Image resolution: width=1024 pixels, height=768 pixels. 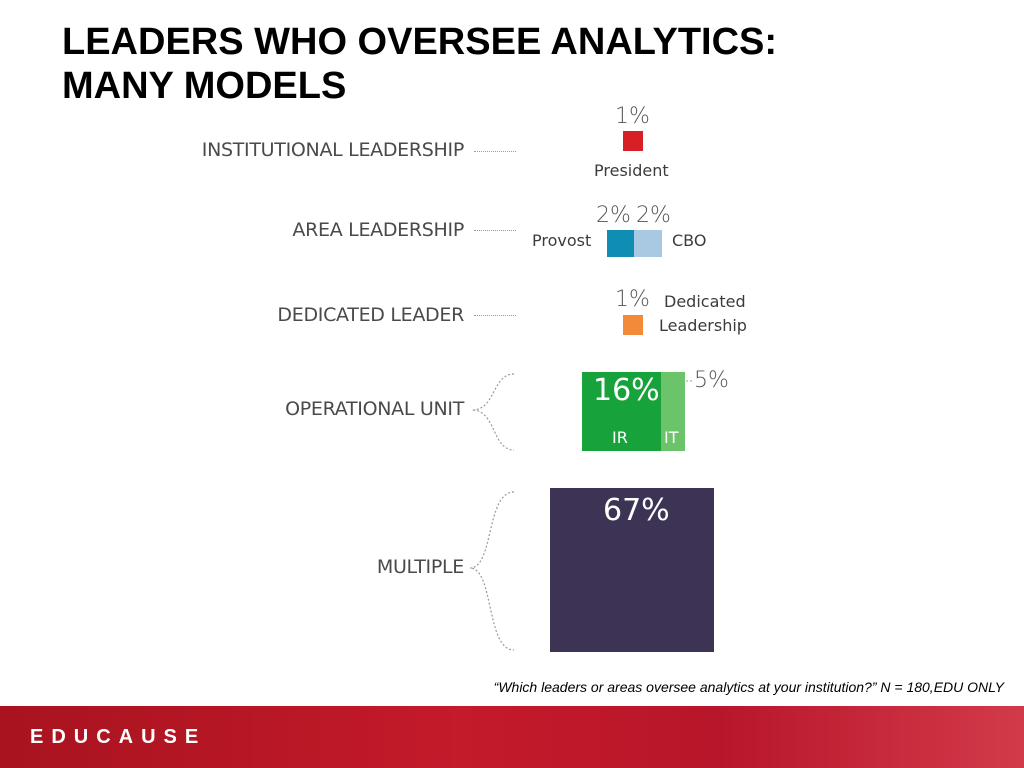 I want to click on category-label-institutional-leadership: INSTITUTIONAL LEADERSHIP, so click(x=333, y=150).